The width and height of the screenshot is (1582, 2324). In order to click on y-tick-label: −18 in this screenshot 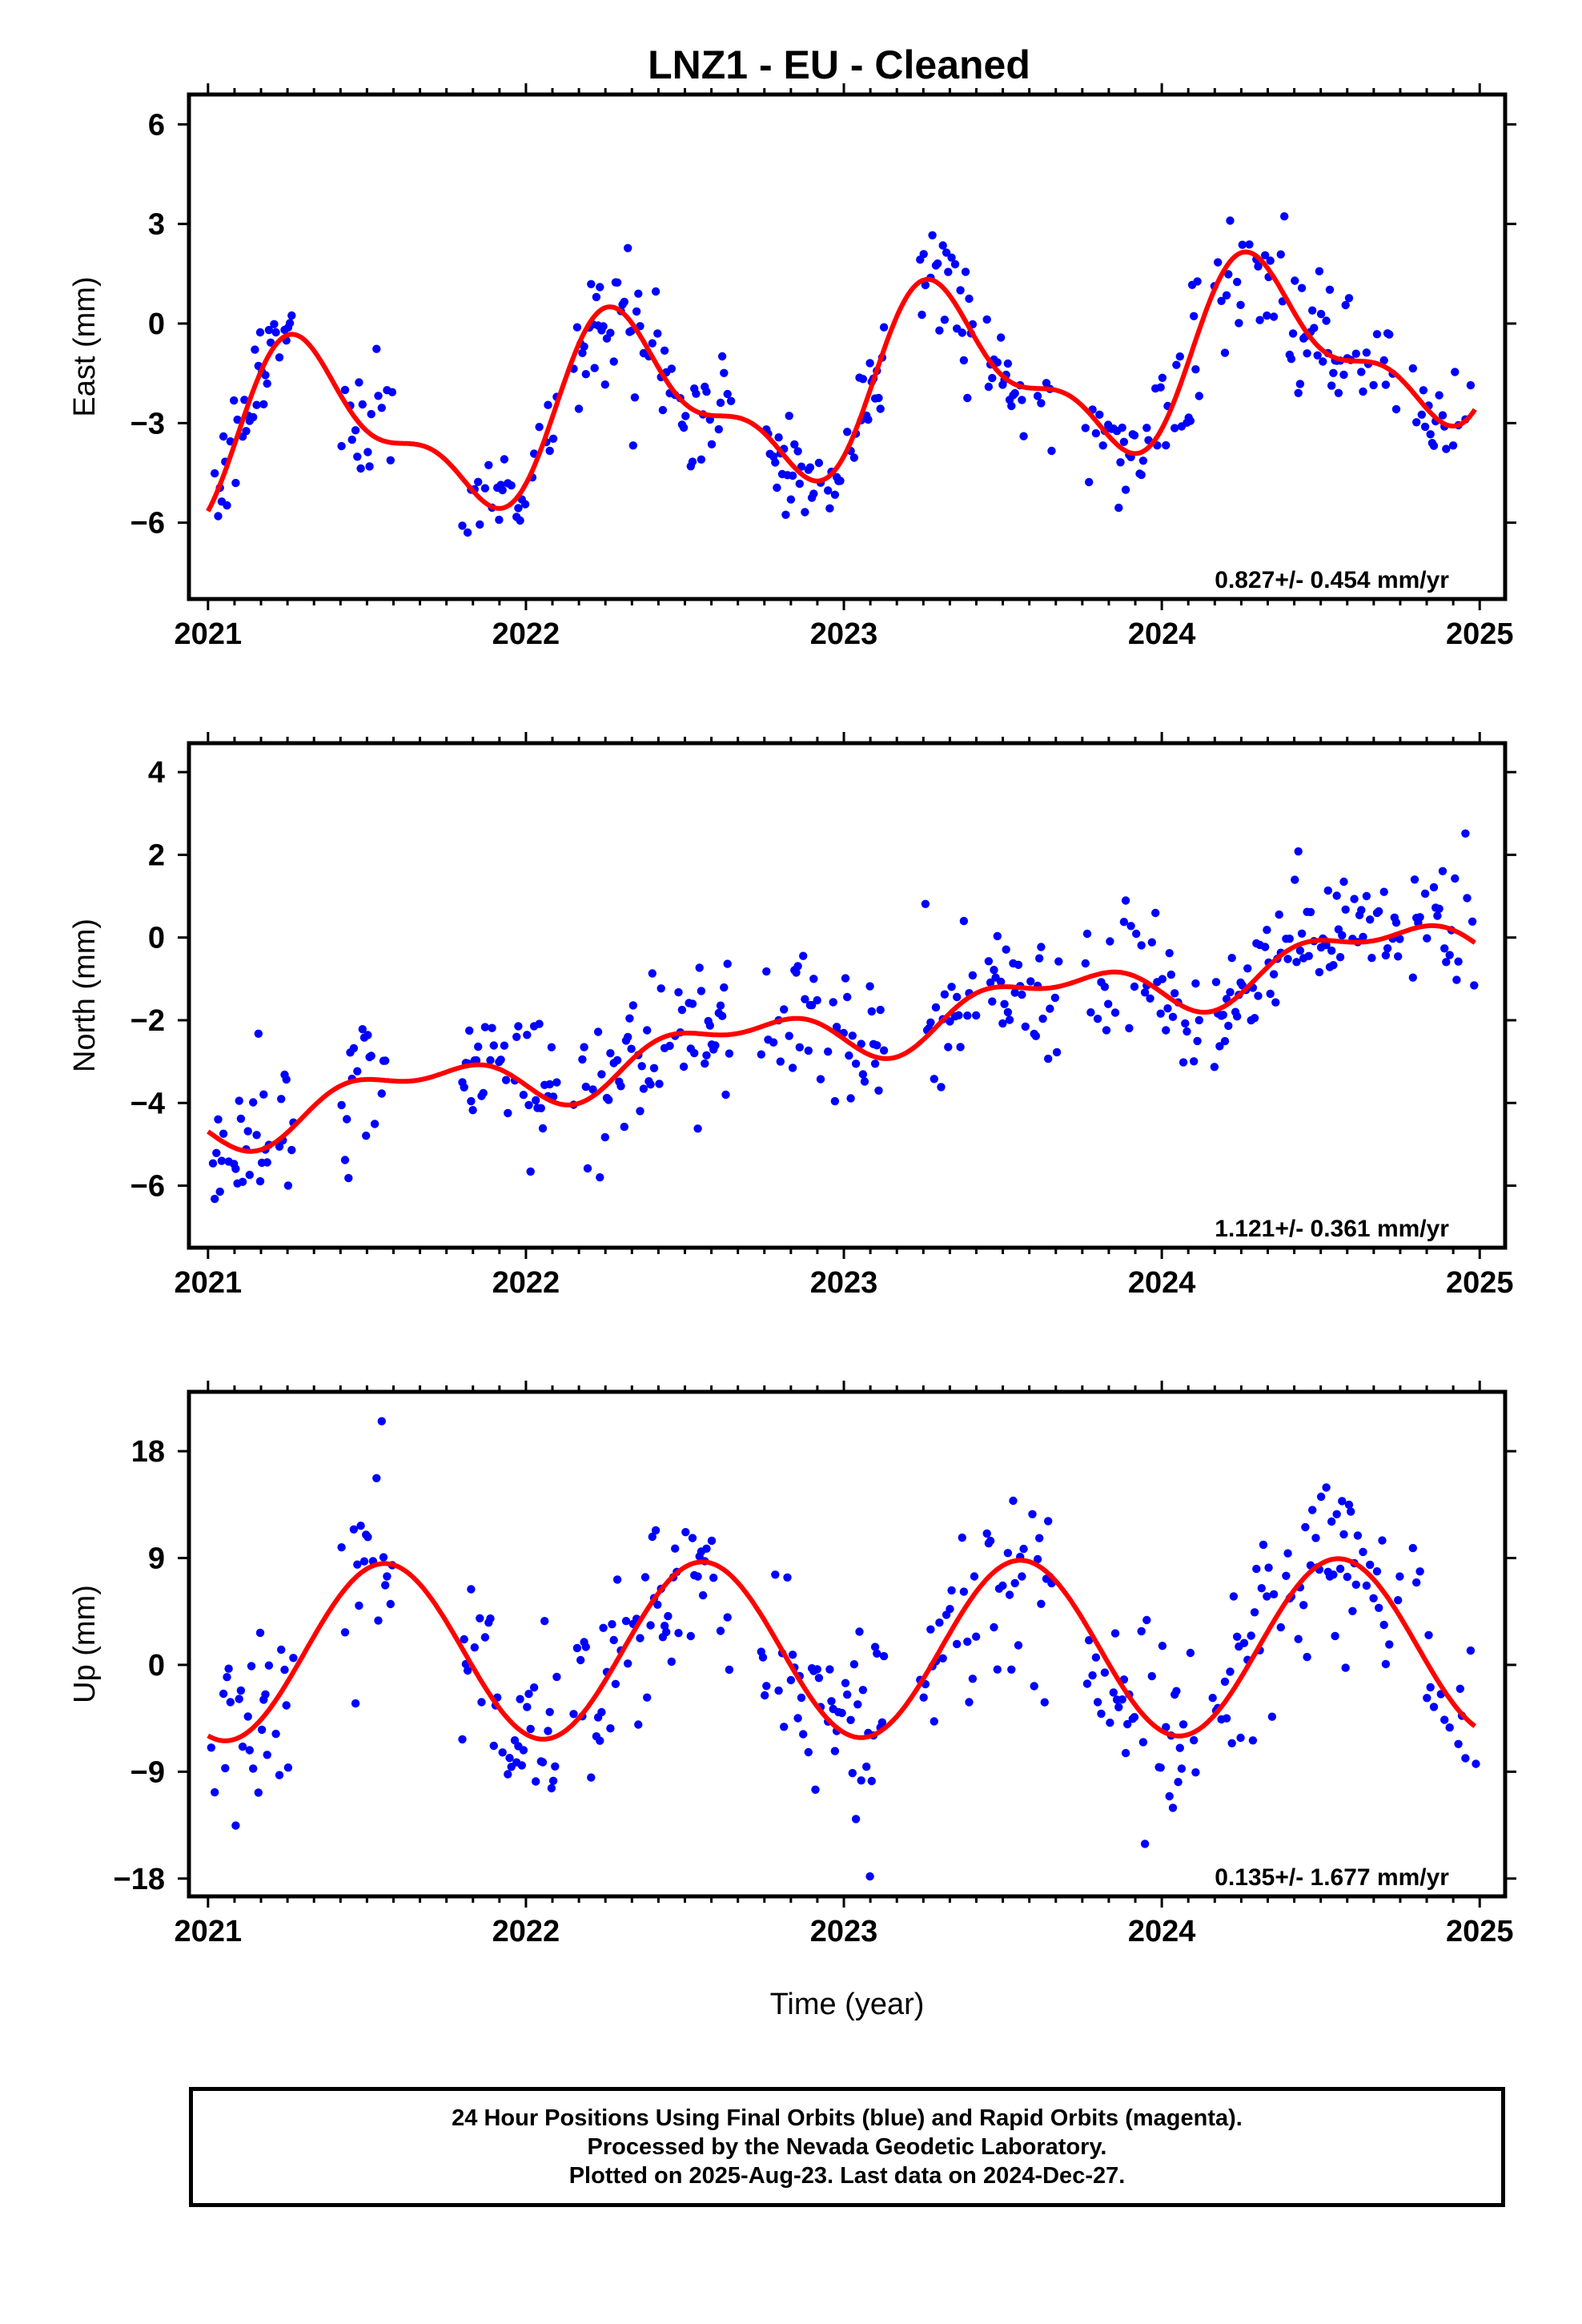, I will do `click(139, 1879)`.